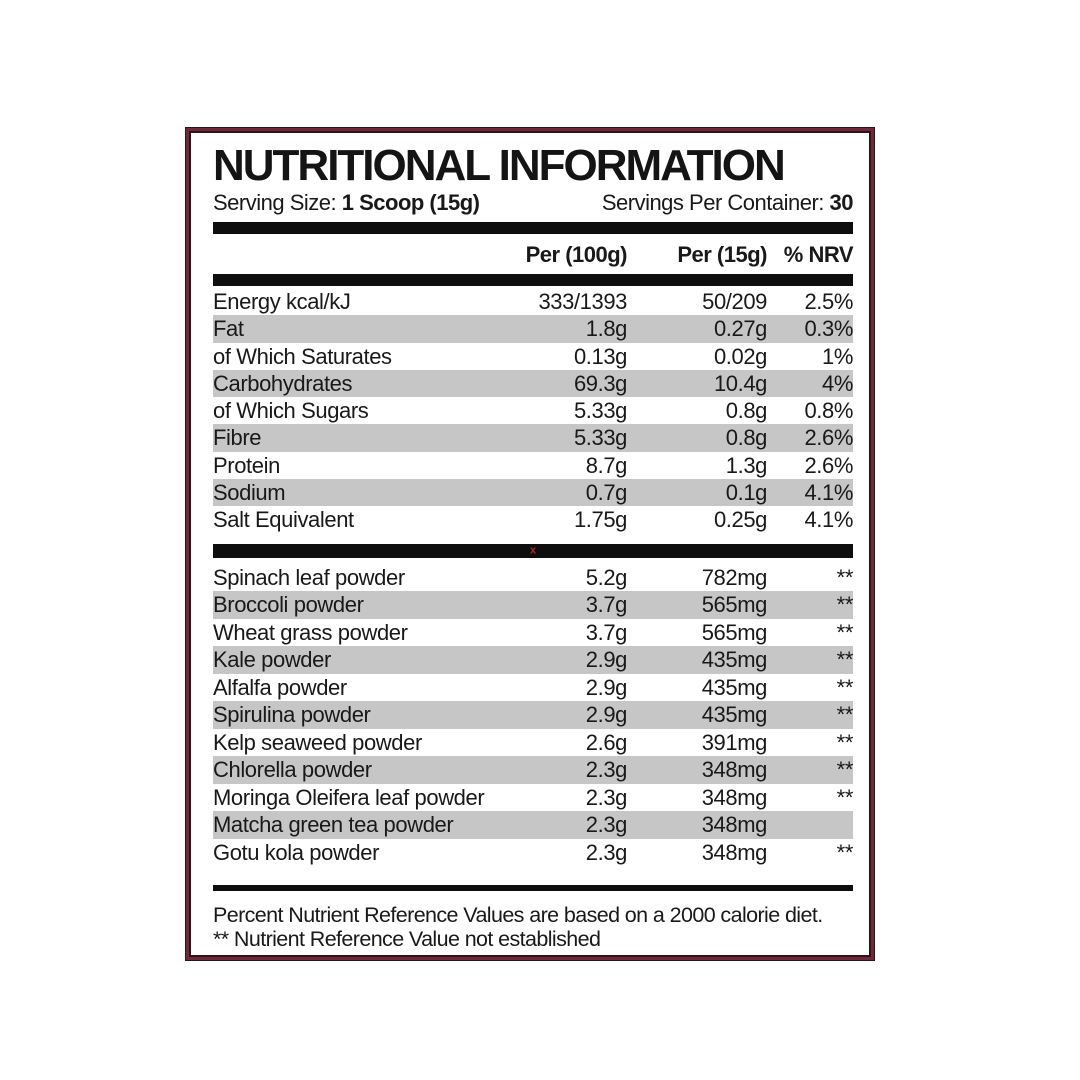  What do you see at coordinates (317, 742) in the screenshot?
I see `ingredient-name: Kelp seaweed powder` at bounding box center [317, 742].